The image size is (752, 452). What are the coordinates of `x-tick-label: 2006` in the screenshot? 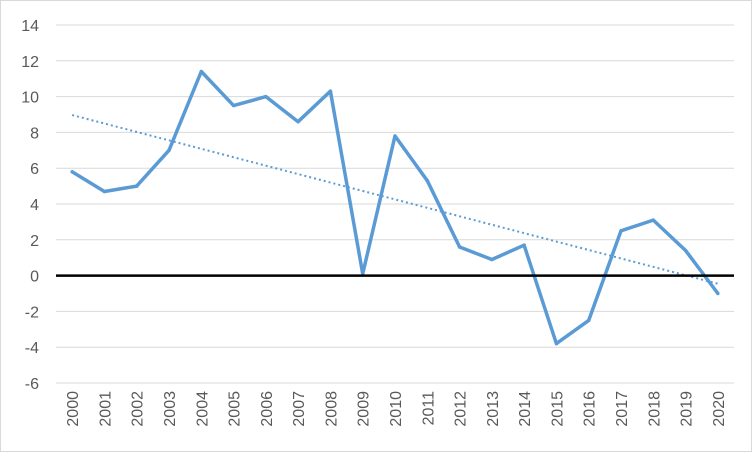 It's located at (267, 409).